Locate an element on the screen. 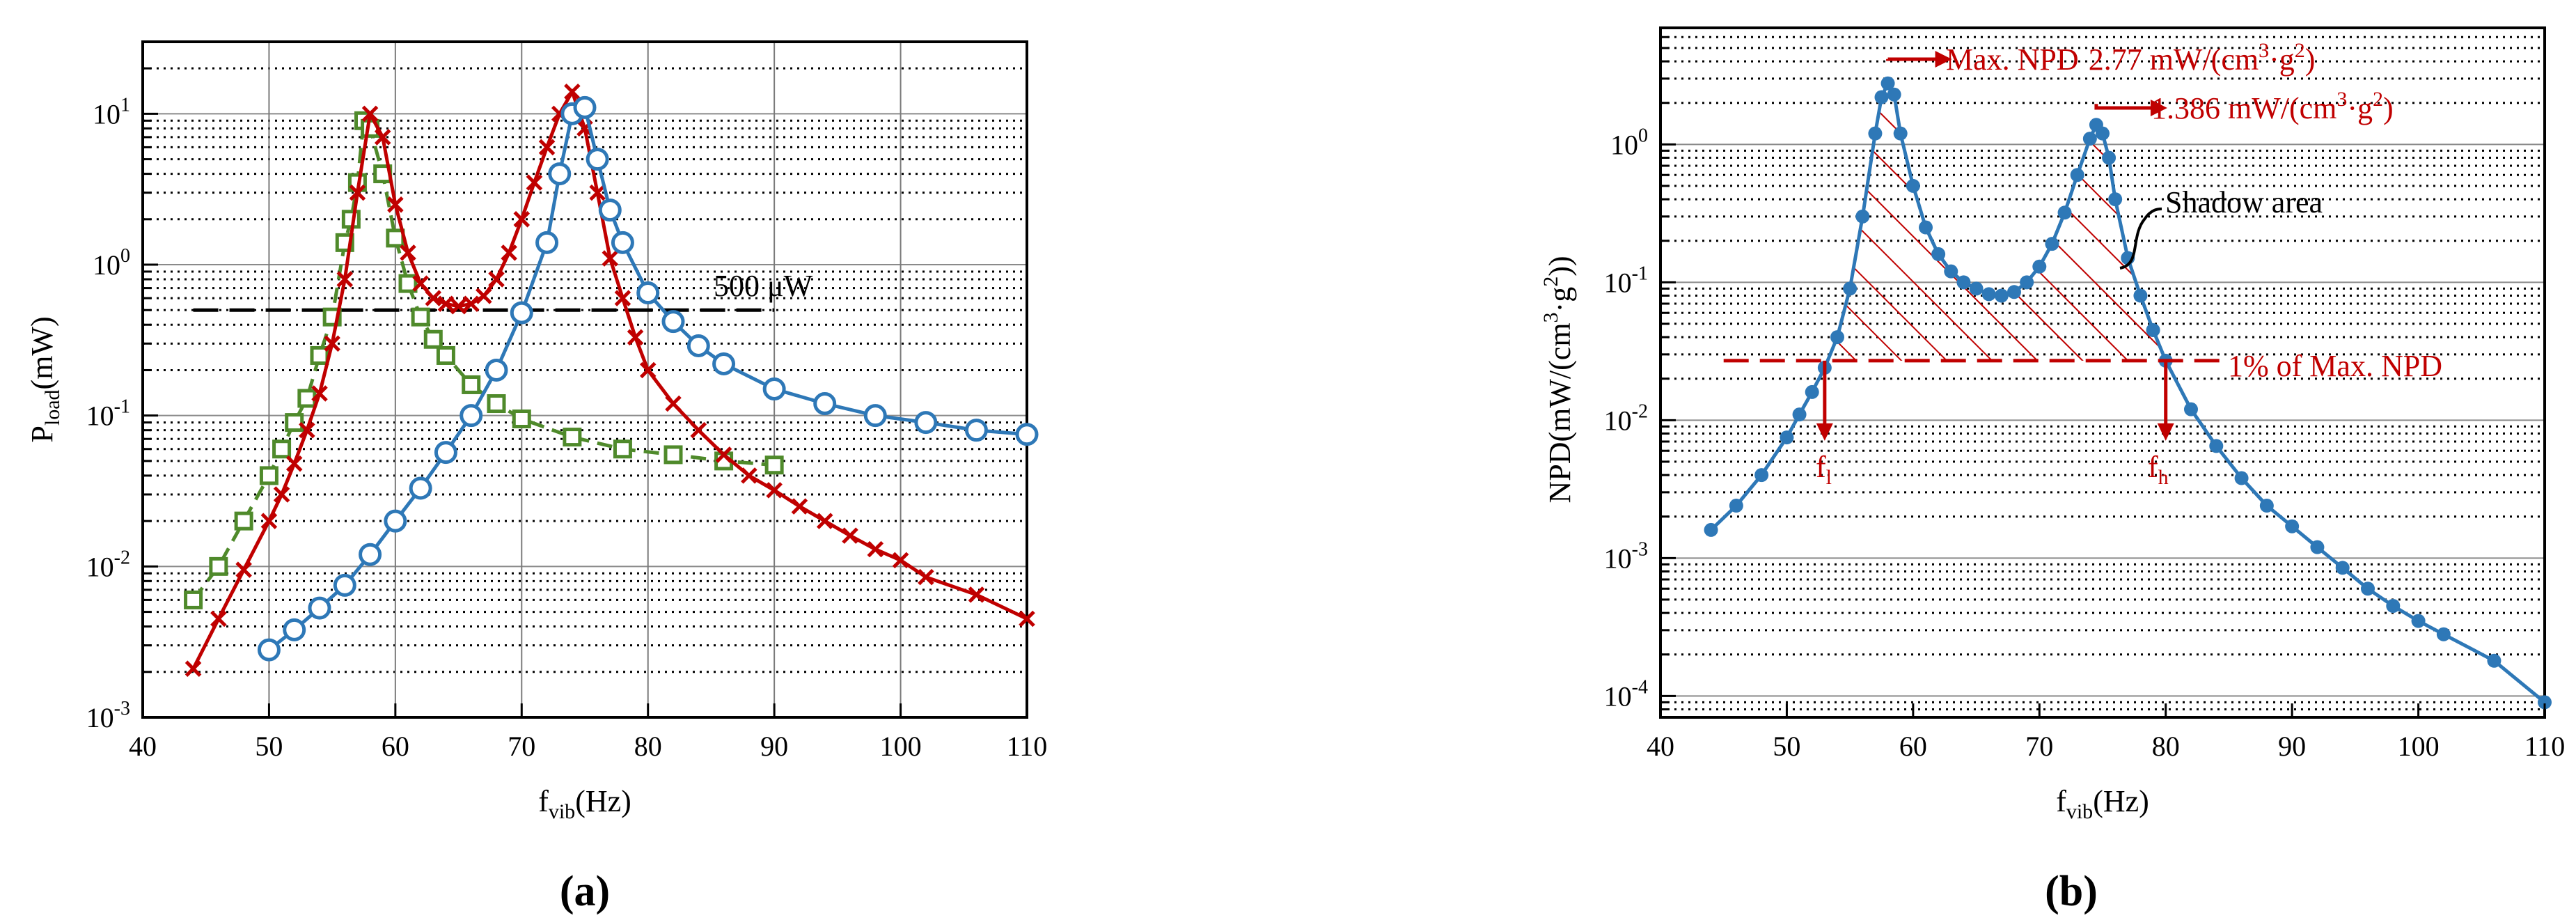  chart-b-xlabel-sub: vib is located at coordinates (2079, 811).